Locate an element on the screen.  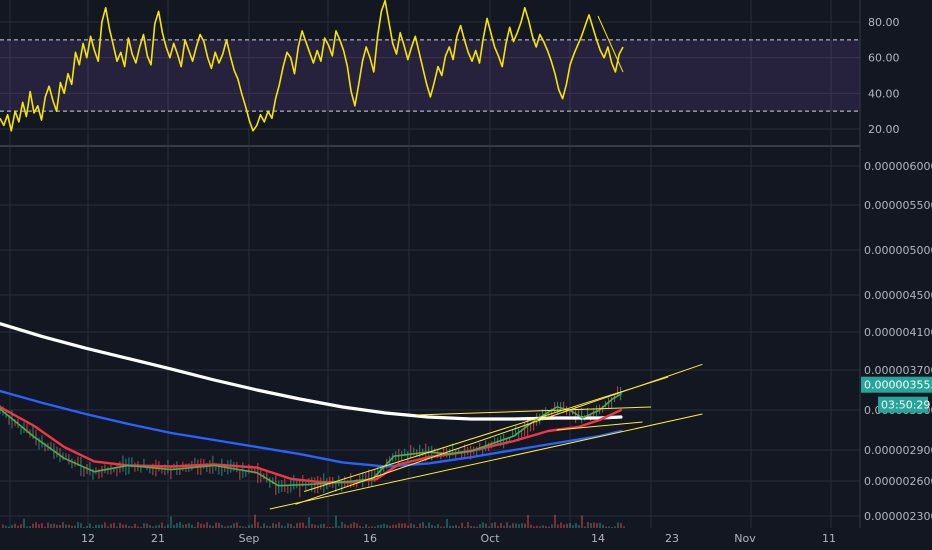
oscillator-axis-label: 40.00 is located at coordinates (884, 93).